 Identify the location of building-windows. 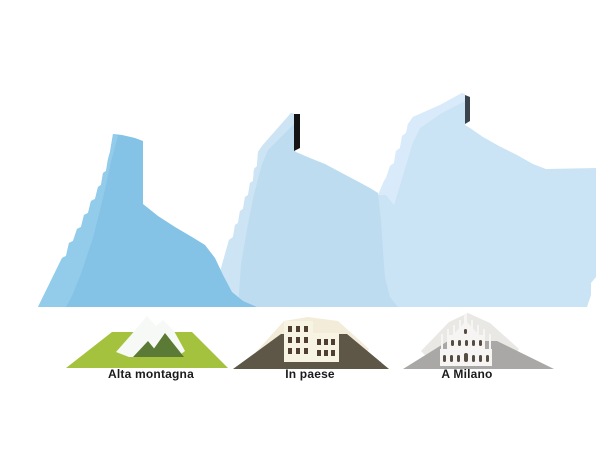
(311, 341).